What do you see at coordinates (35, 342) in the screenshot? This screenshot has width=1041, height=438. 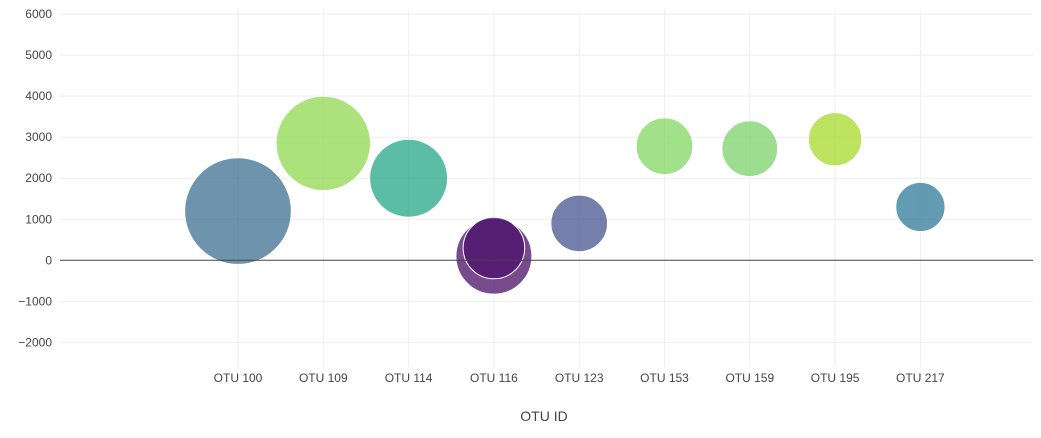 I see `y-tick-label: −2000` at bounding box center [35, 342].